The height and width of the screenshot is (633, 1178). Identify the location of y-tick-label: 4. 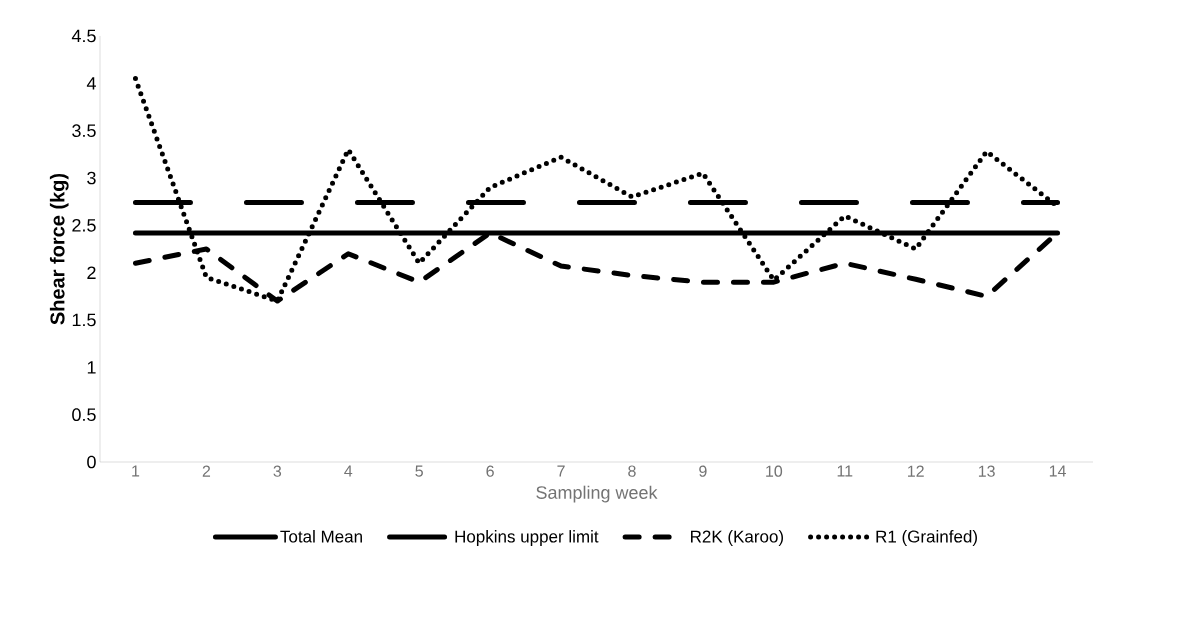
(91, 83).